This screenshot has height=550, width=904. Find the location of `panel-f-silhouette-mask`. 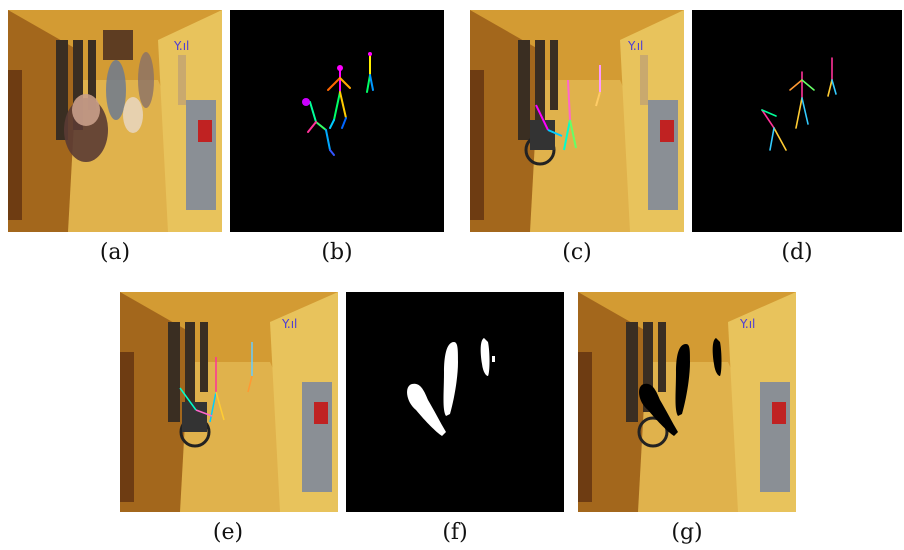

panel-f-silhouette-mask is located at coordinates (455, 402).